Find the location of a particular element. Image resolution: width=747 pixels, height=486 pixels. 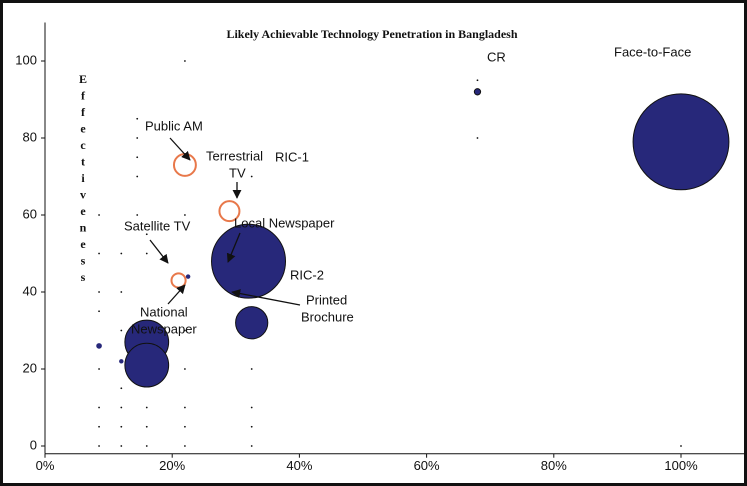

x-tick-label: 60% is located at coordinates (427, 465).